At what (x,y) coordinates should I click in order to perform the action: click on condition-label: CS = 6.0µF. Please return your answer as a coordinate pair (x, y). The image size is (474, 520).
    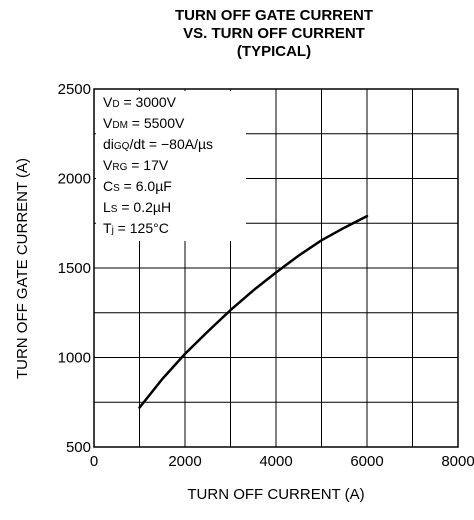
    Looking at the image, I should click on (137, 186).